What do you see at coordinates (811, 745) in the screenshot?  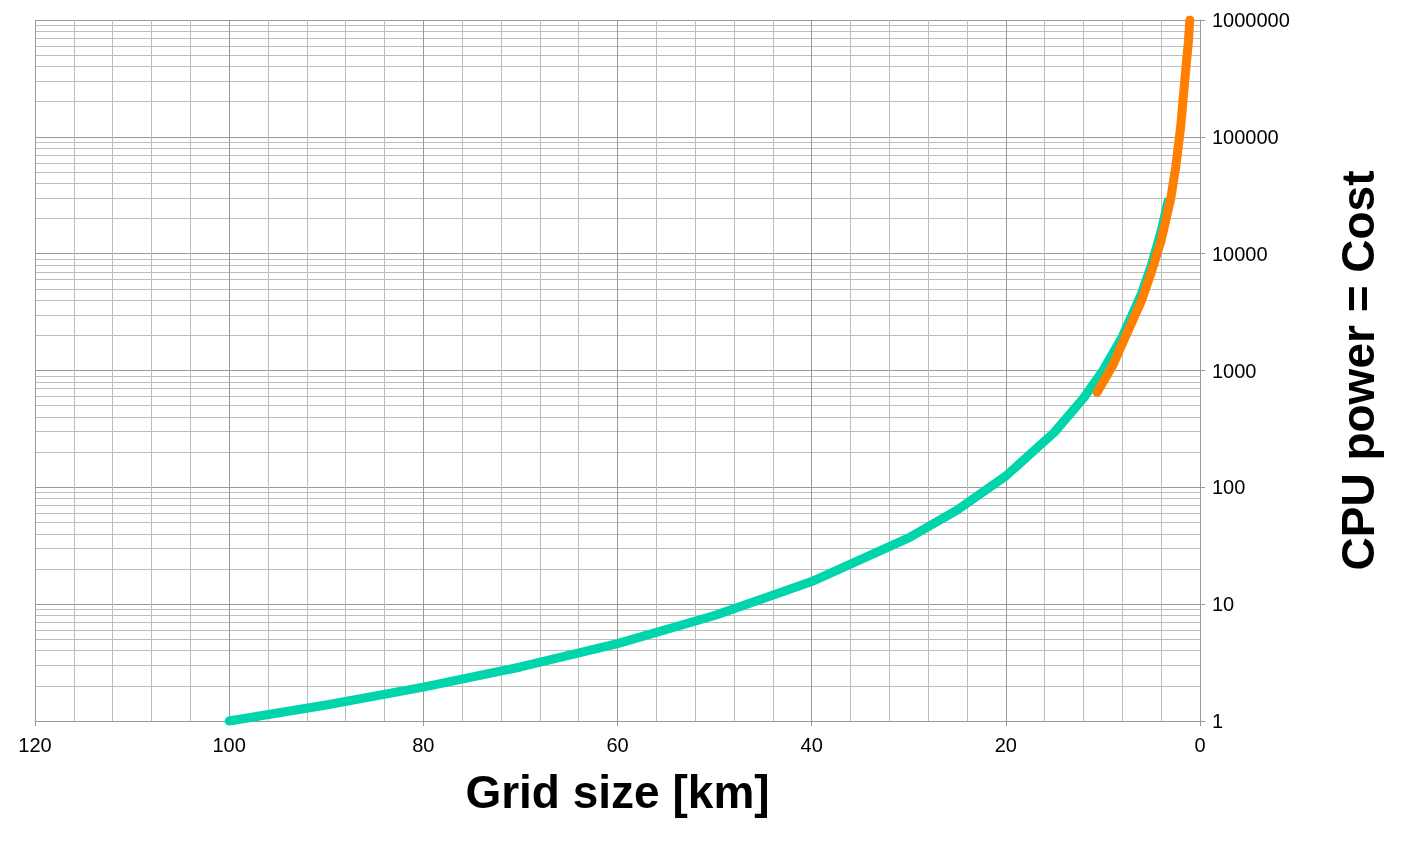 I see `x-tick-label: 40` at bounding box center [811, 745].